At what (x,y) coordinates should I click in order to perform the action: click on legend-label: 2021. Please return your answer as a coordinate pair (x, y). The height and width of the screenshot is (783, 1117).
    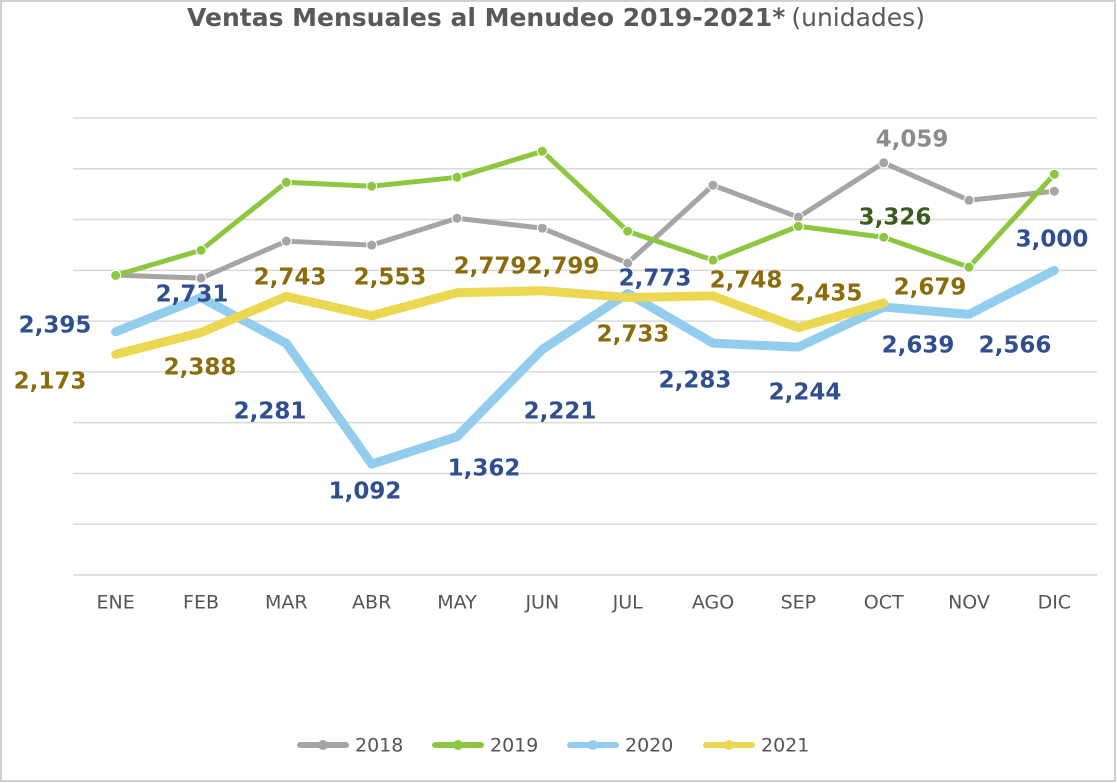
    Looking at the image, I should click on (785, 746).